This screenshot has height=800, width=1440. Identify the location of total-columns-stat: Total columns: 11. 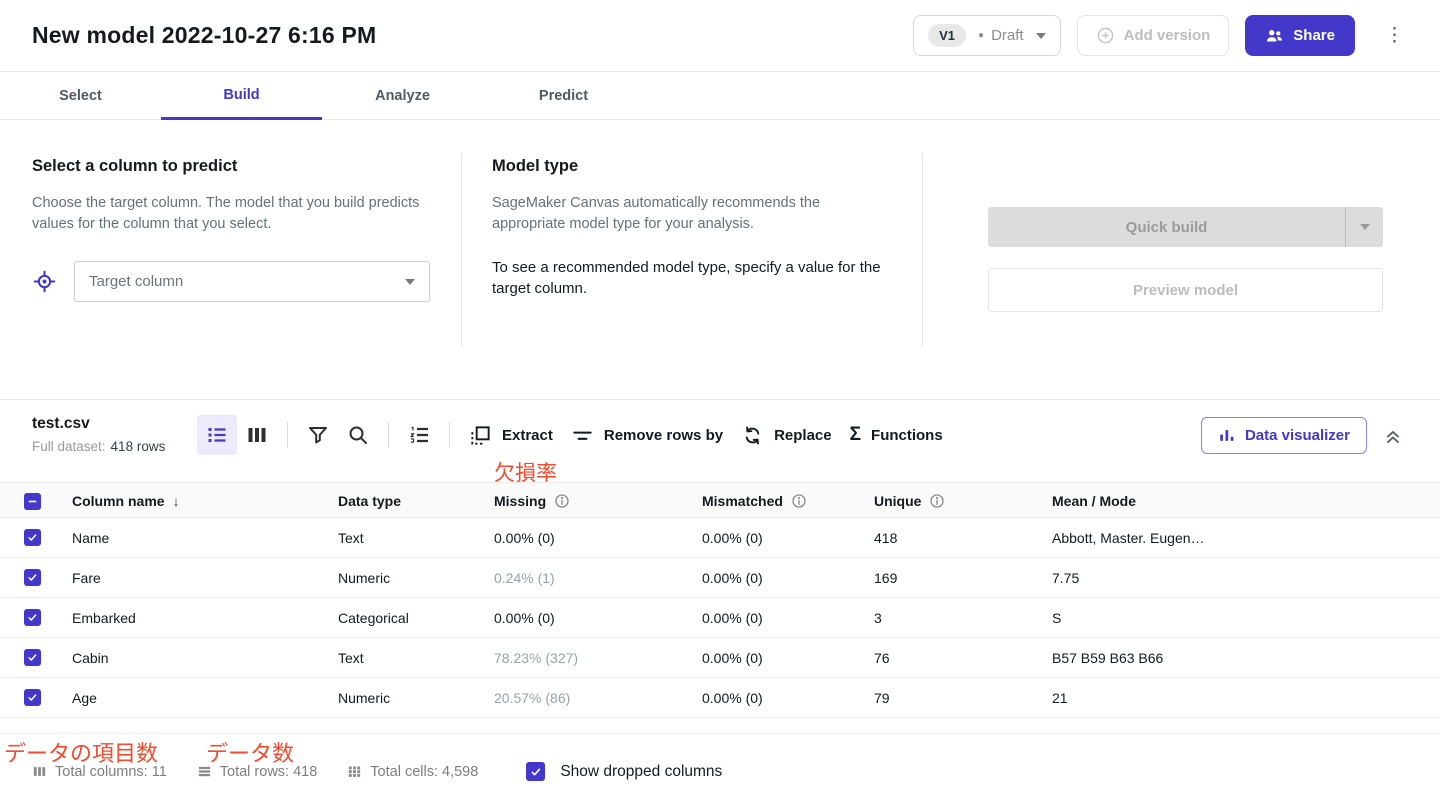
(99, 772).